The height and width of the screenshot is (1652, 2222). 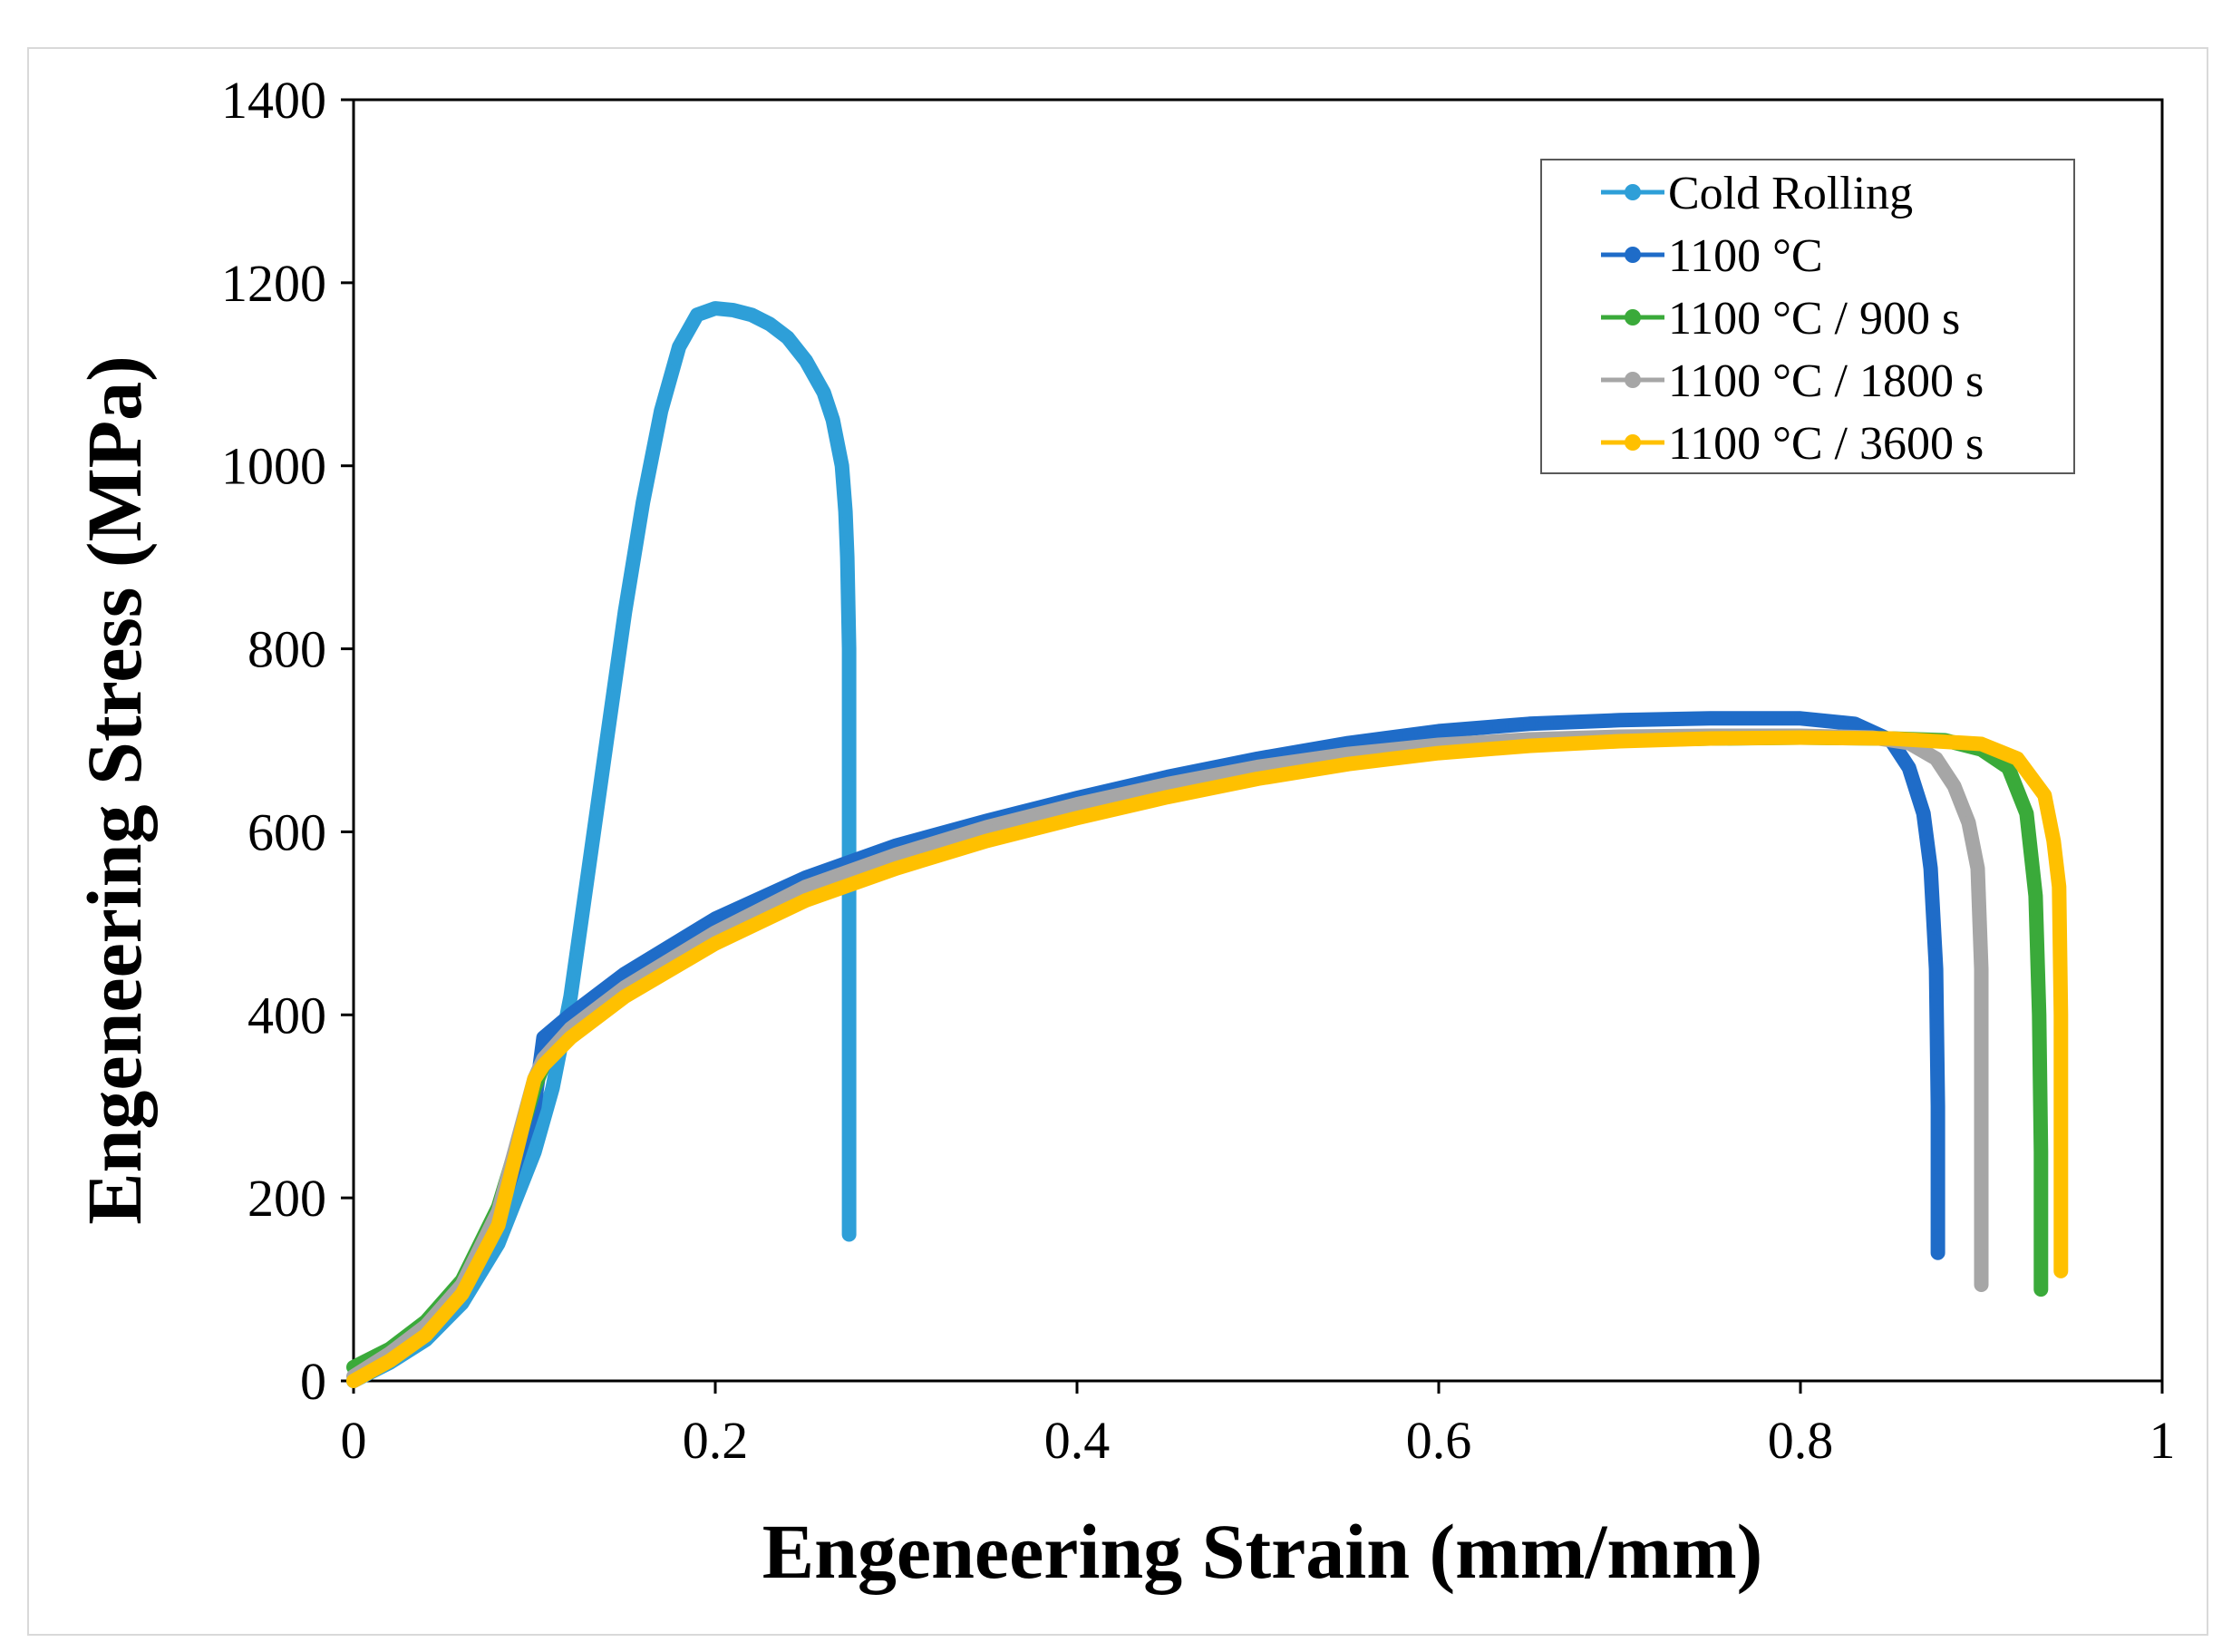 What do you see at coordinates (1826, 444) in the screenshot?
I see `legend-label: 1100 °C / 3600 s` at bounding box center [1826, 444].